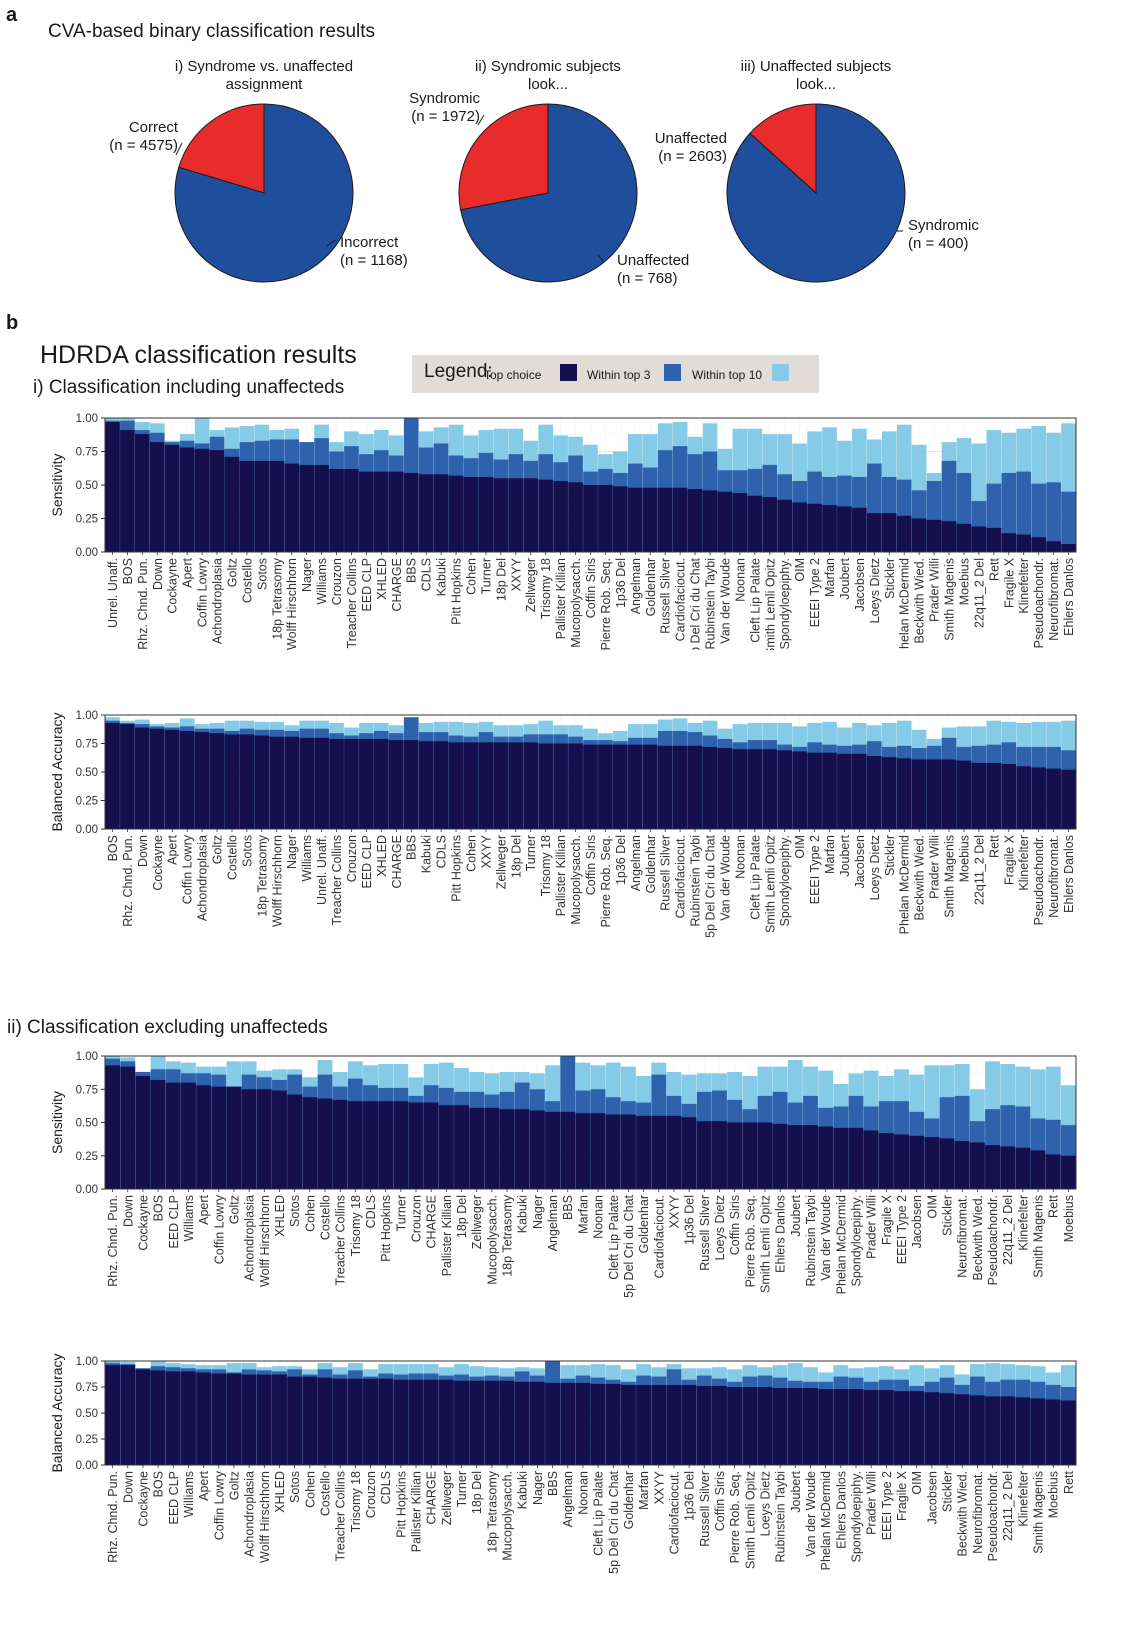 The height and width of the screenshot is (1632, 1121). I want to click on bar-top-choice-phelan-mcdermid, so click(904, 793).